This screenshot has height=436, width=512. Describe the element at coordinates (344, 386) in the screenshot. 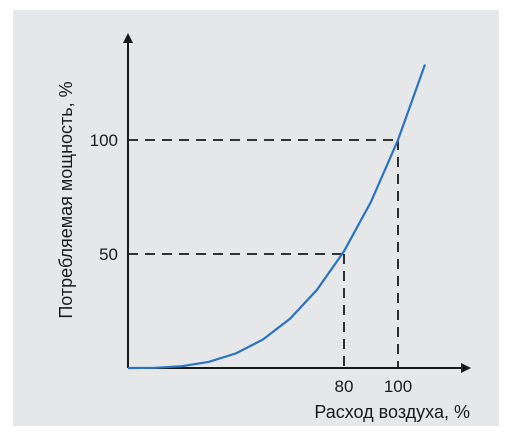

I see `x-tick-label: 80` at that location.